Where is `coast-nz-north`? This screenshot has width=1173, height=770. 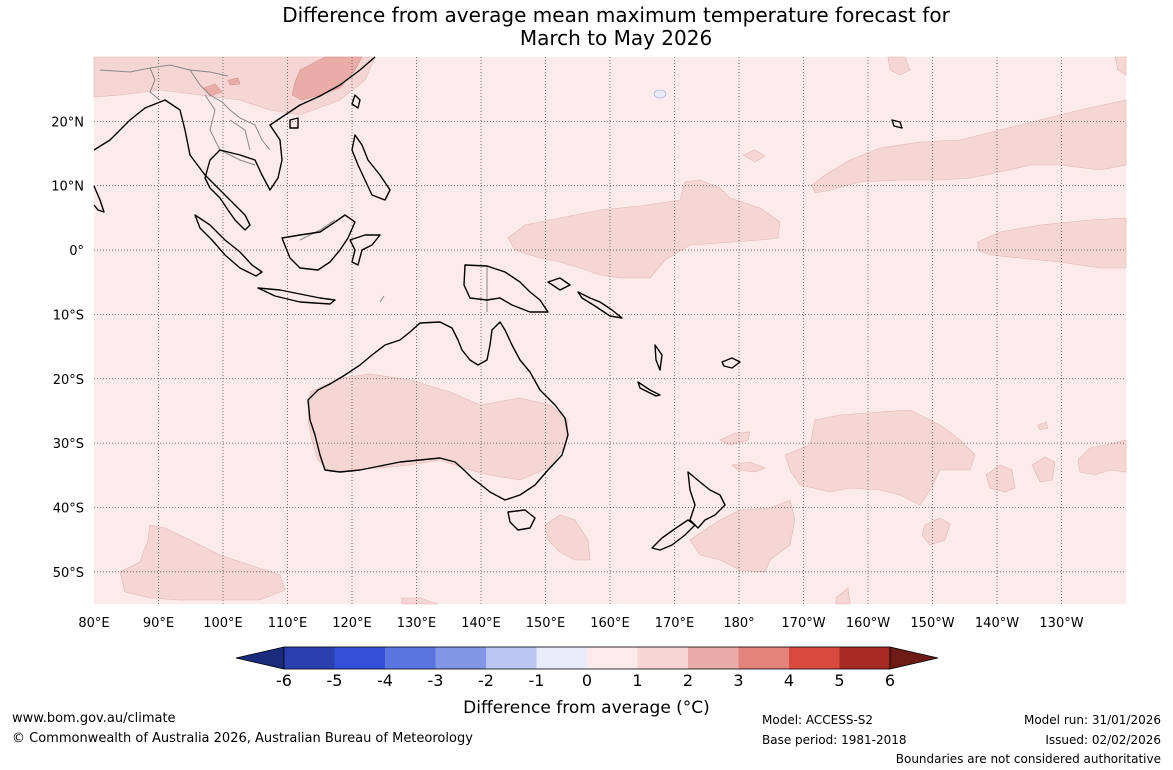 coast-nz-north is located at coordinates (706, 500).